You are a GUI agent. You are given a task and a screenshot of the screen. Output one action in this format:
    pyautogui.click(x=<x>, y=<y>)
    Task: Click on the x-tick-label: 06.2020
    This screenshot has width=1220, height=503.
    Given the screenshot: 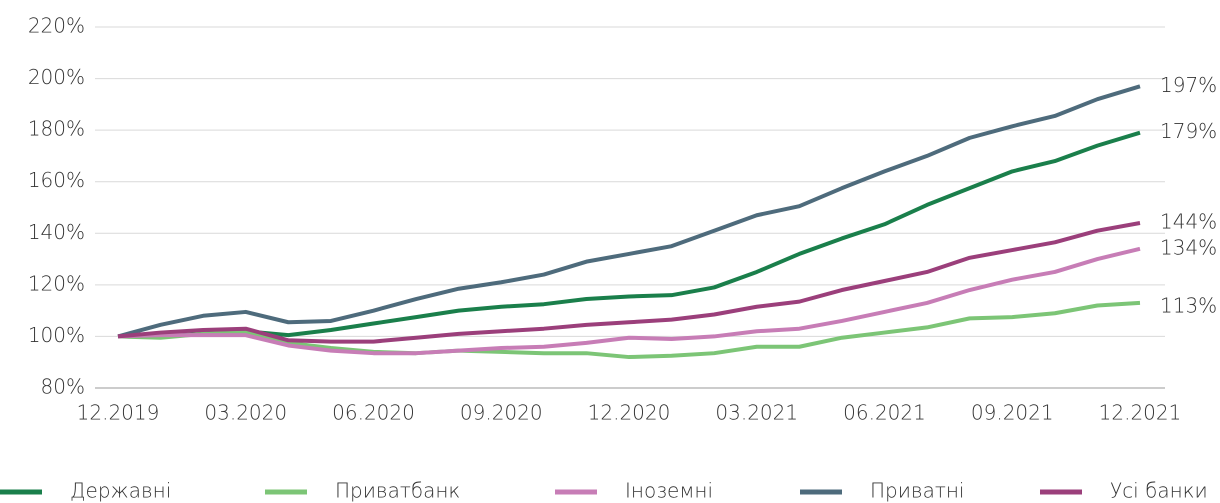 What is the action you would take?
    pyautogui.click(x=373, y=413)
    